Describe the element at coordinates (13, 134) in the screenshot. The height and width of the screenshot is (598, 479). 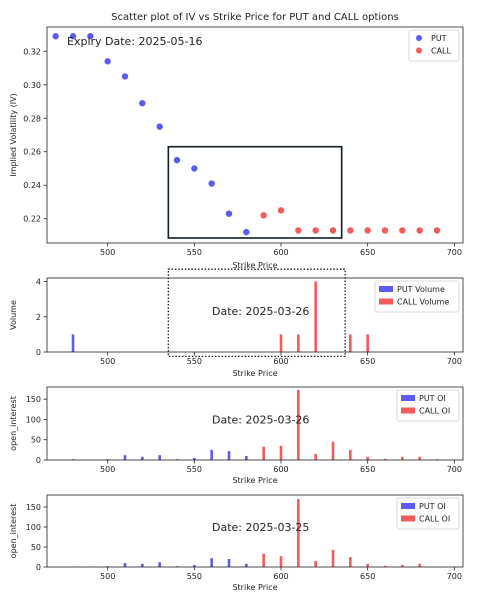
I see `y-axis-label: Implied Volatility (IV)` at that location.